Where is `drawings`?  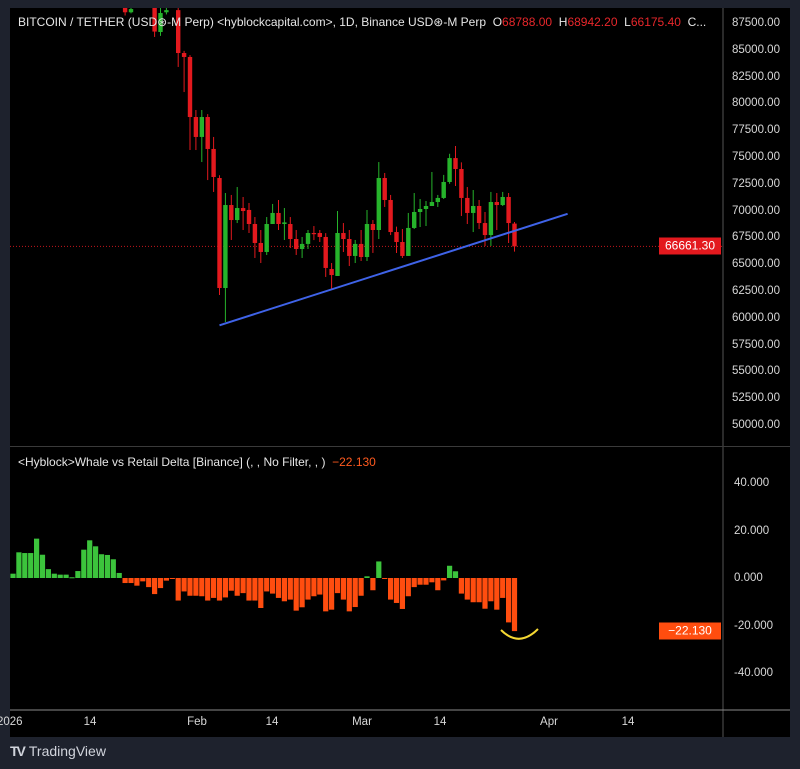
drawings is located at coordinates (393, 269).